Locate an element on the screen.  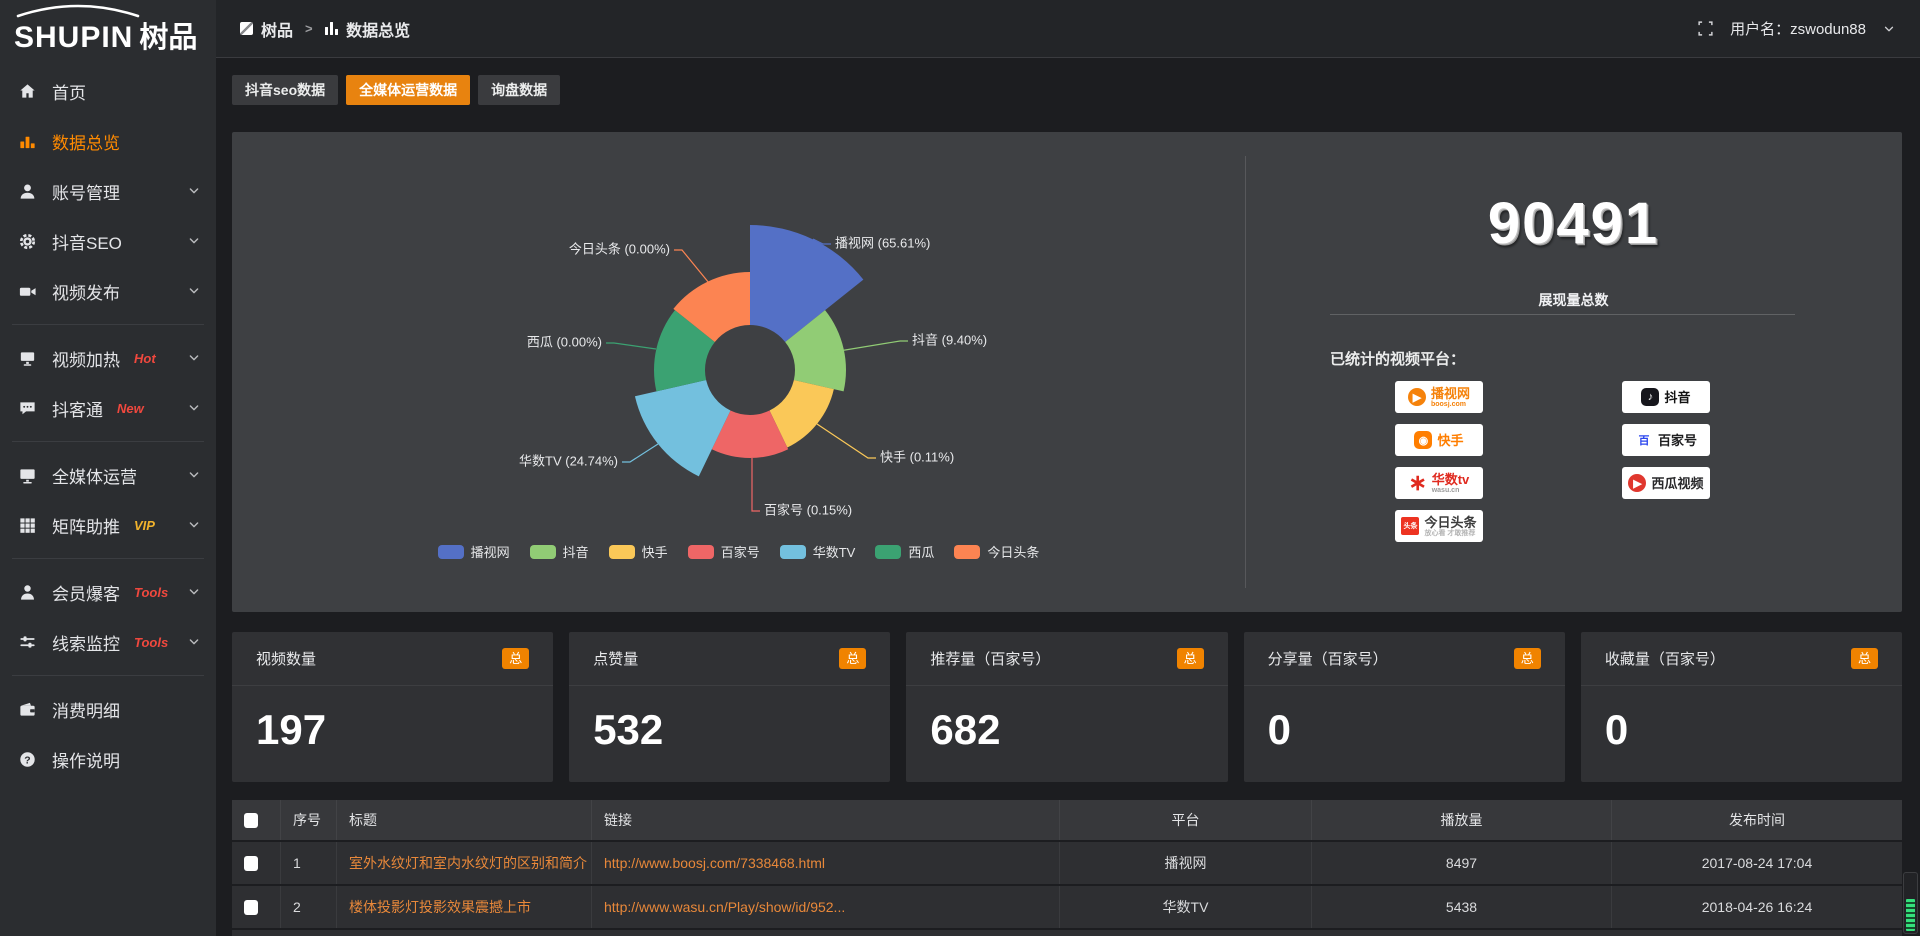
legend-item-1: 抖音 is located at coordinates (559, 551).